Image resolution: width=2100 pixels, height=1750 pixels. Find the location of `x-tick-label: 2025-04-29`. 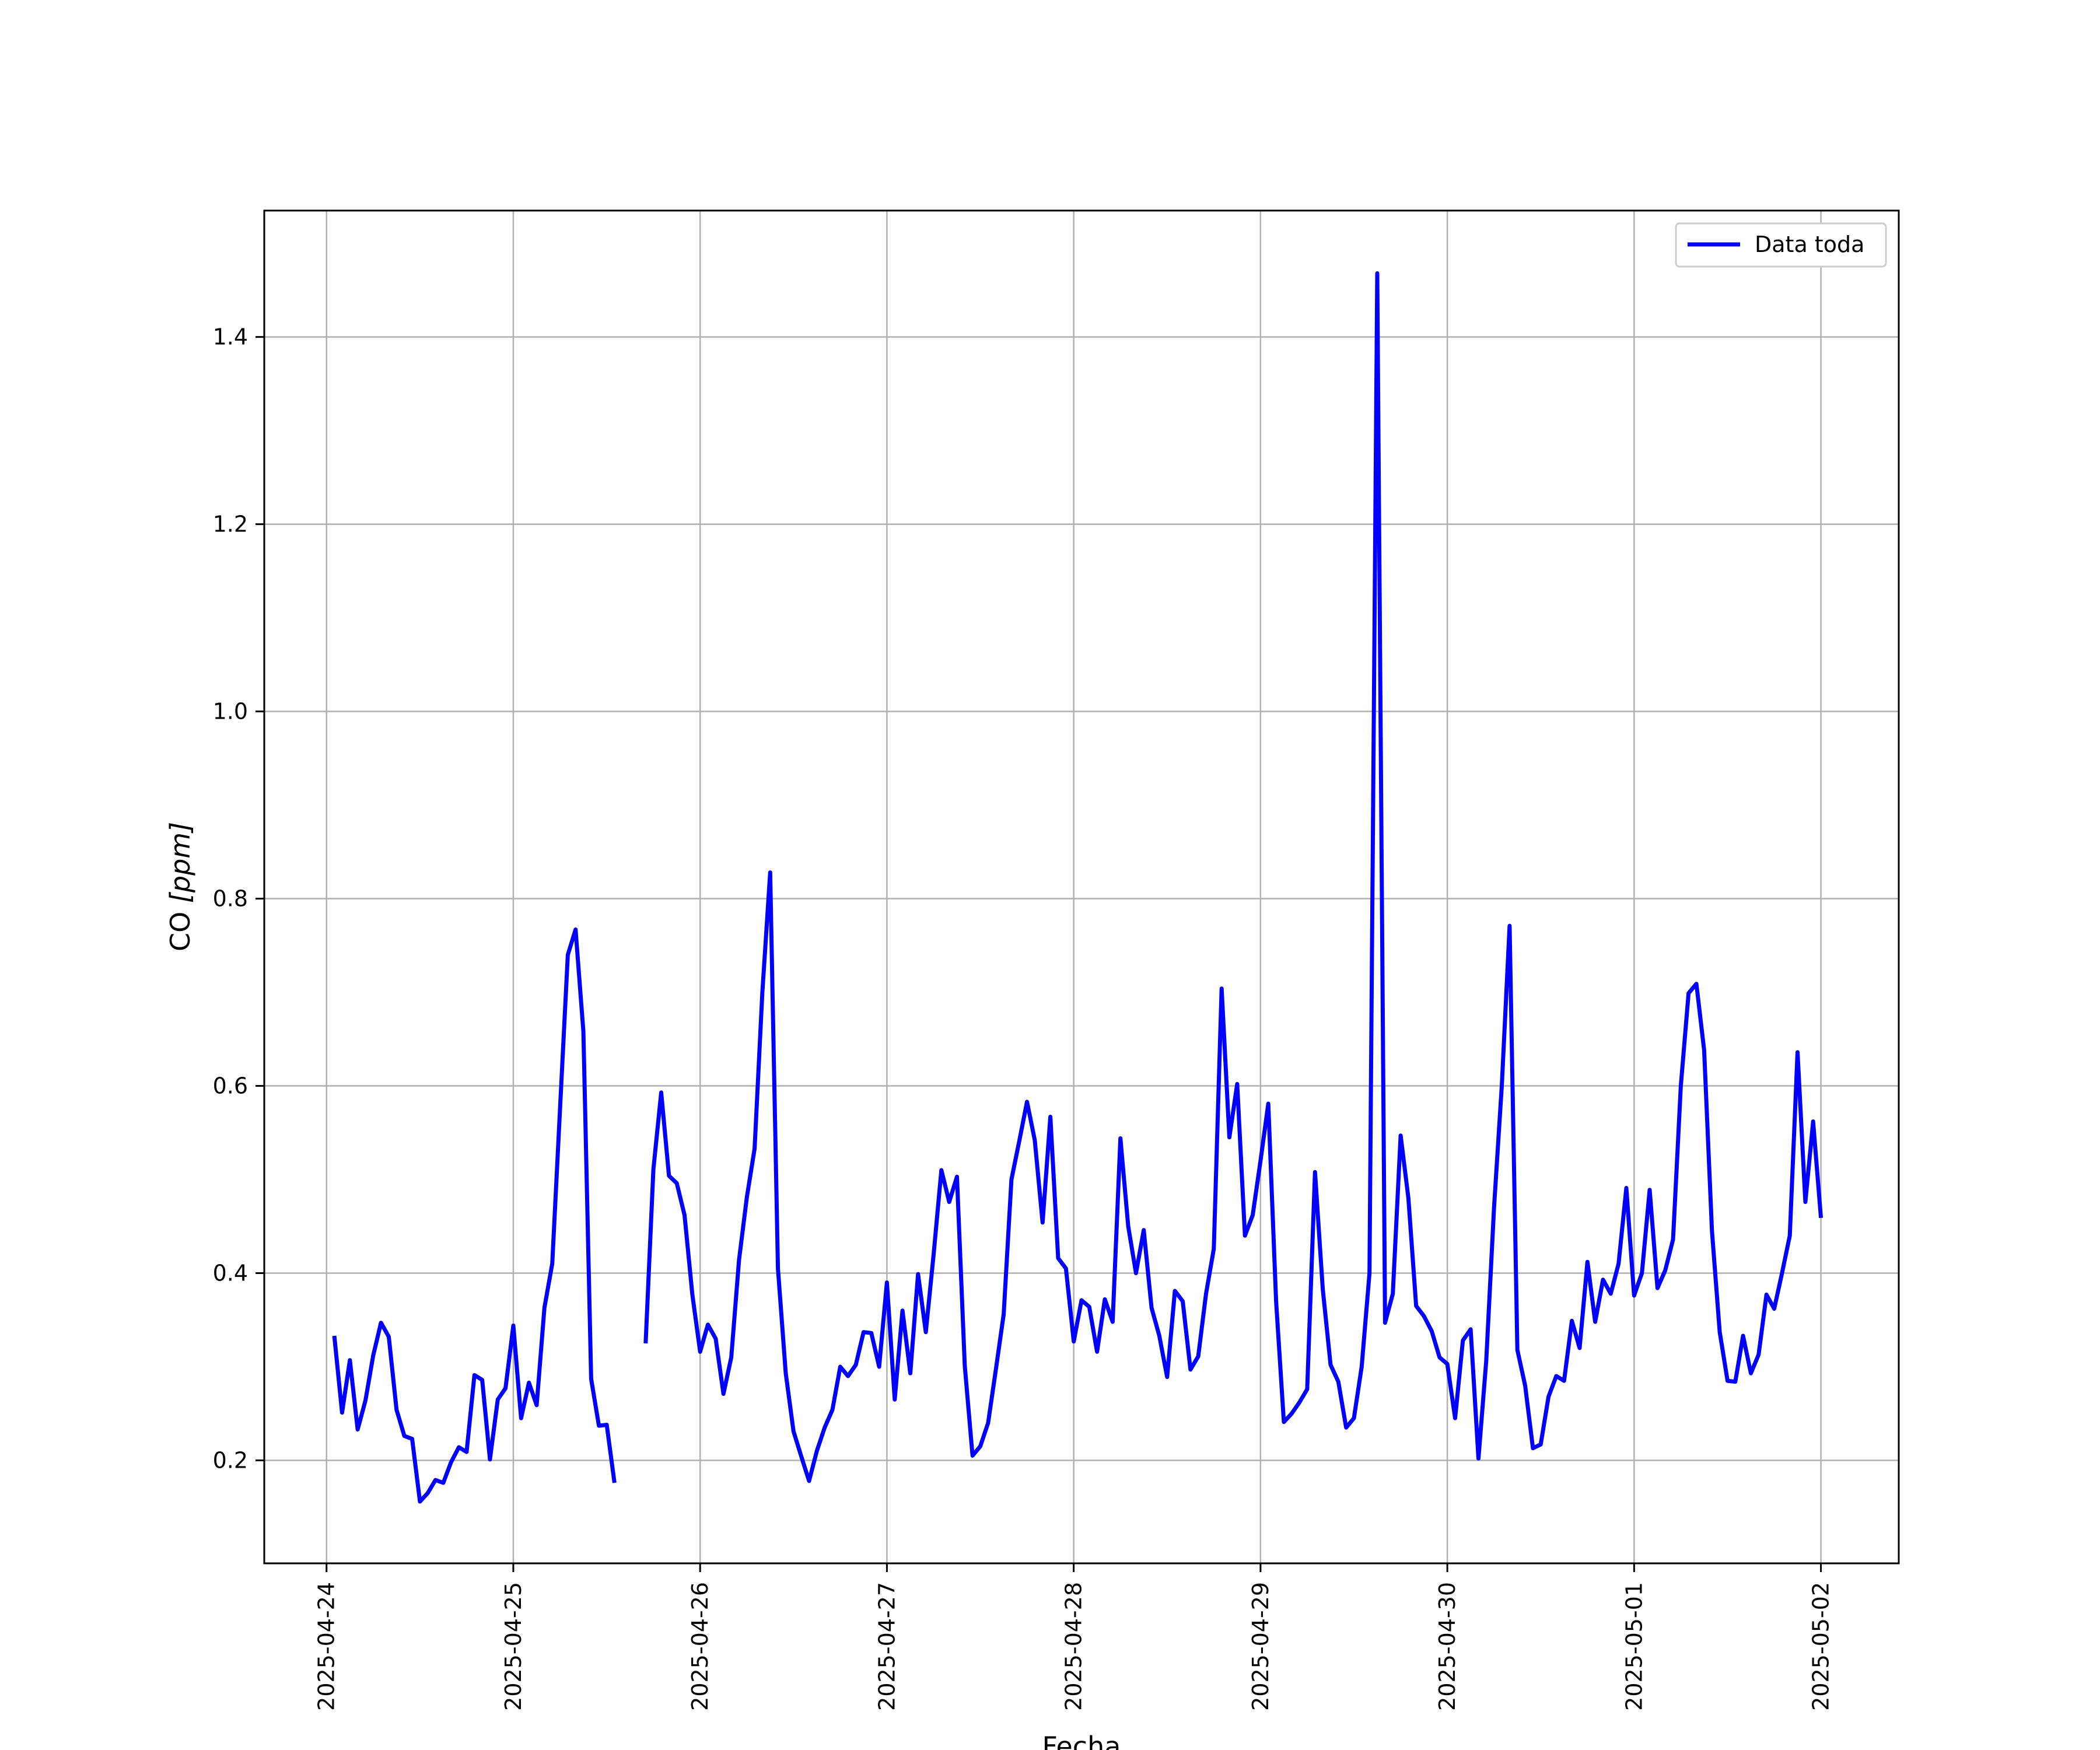

x-tick-label: 2025-04-29 is located at coordinates (1260, 1646).